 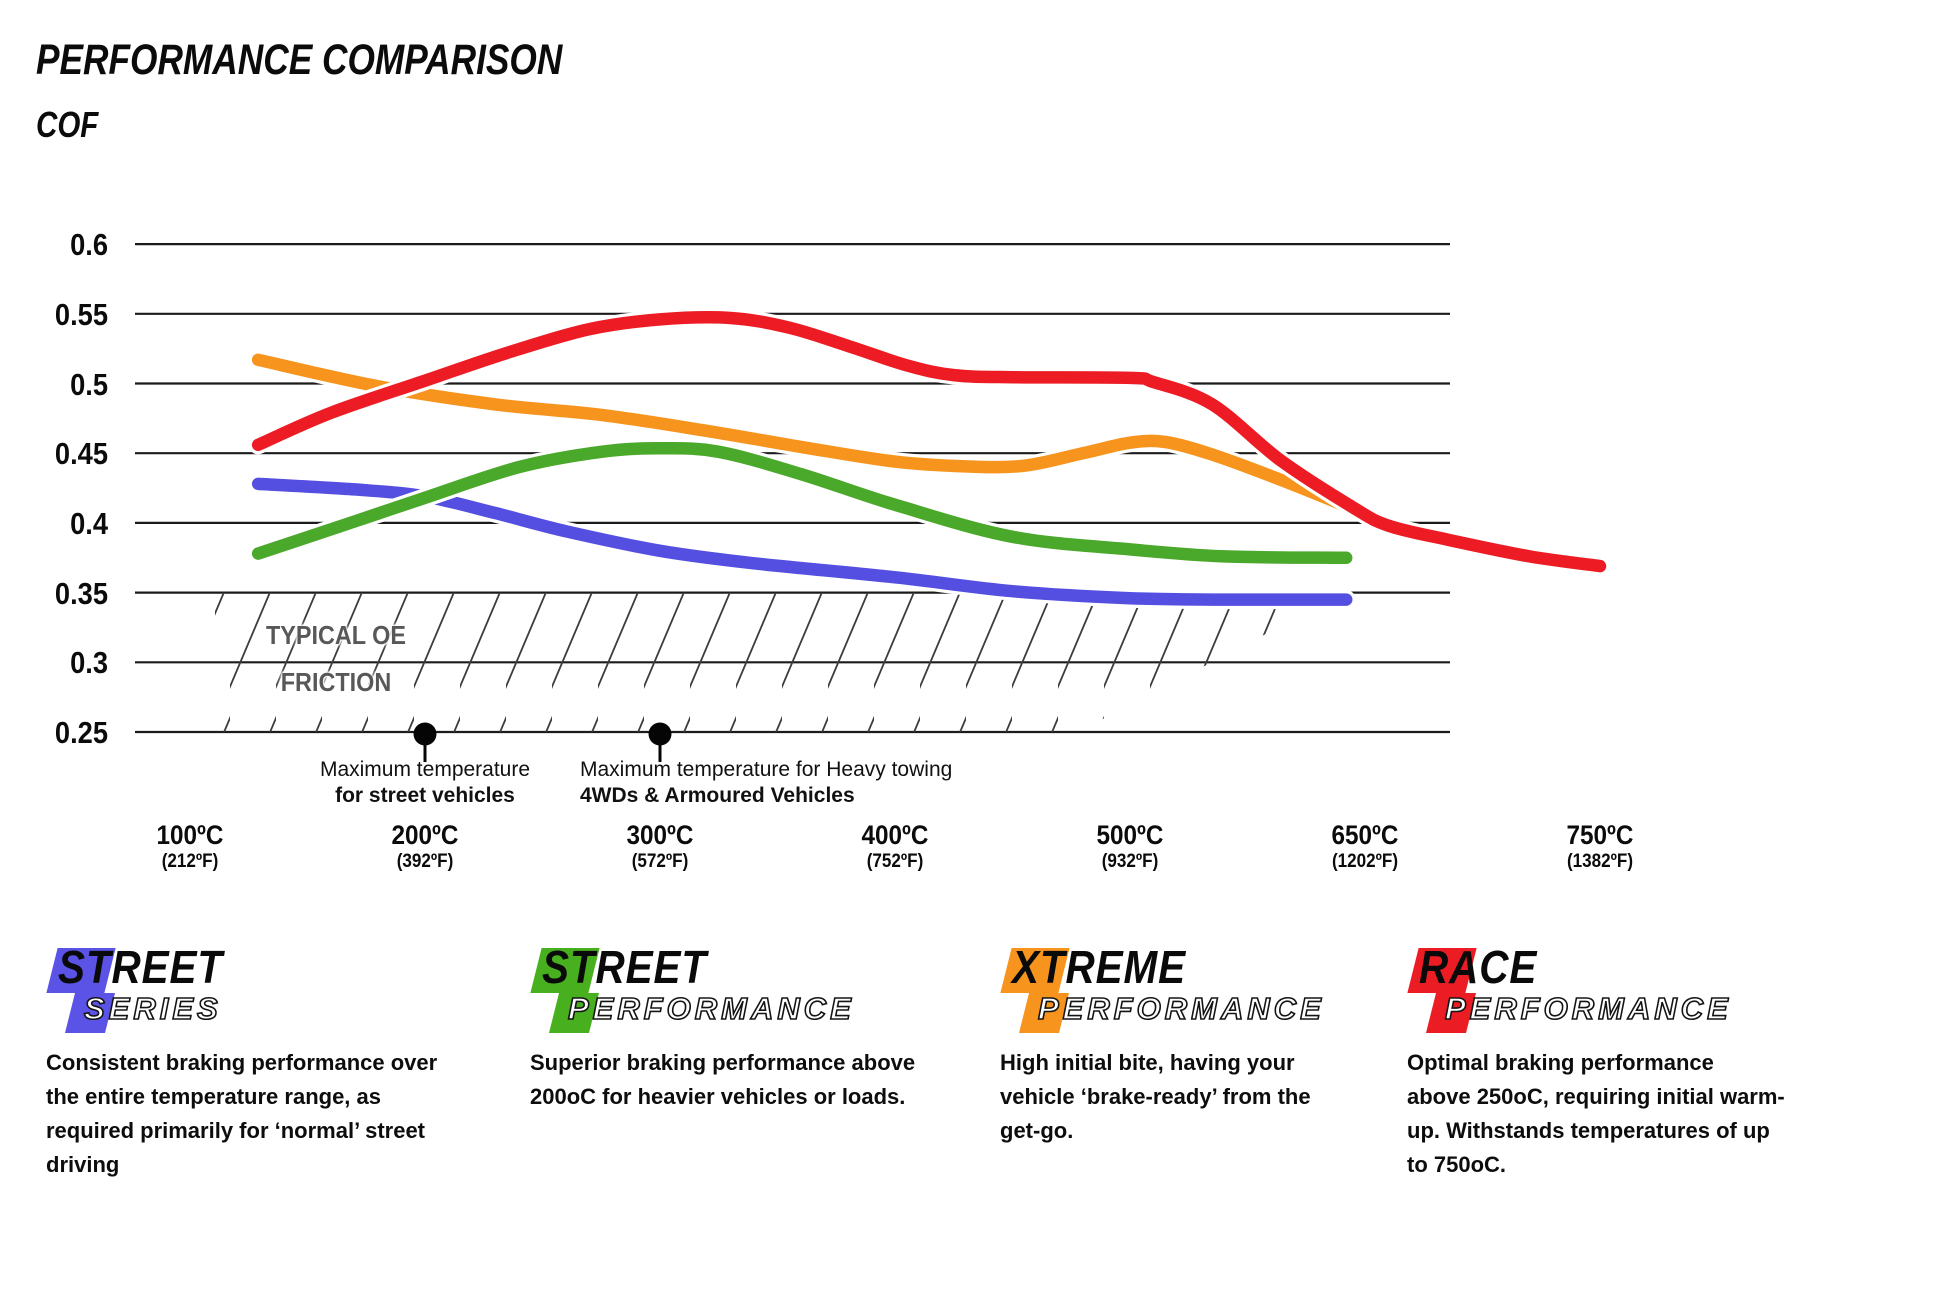 What do you see at coordinates (1365, 835) in the screenshot?
I see `x-tick-label-c-650: 650ºC` at bounding box center [1365, 835].